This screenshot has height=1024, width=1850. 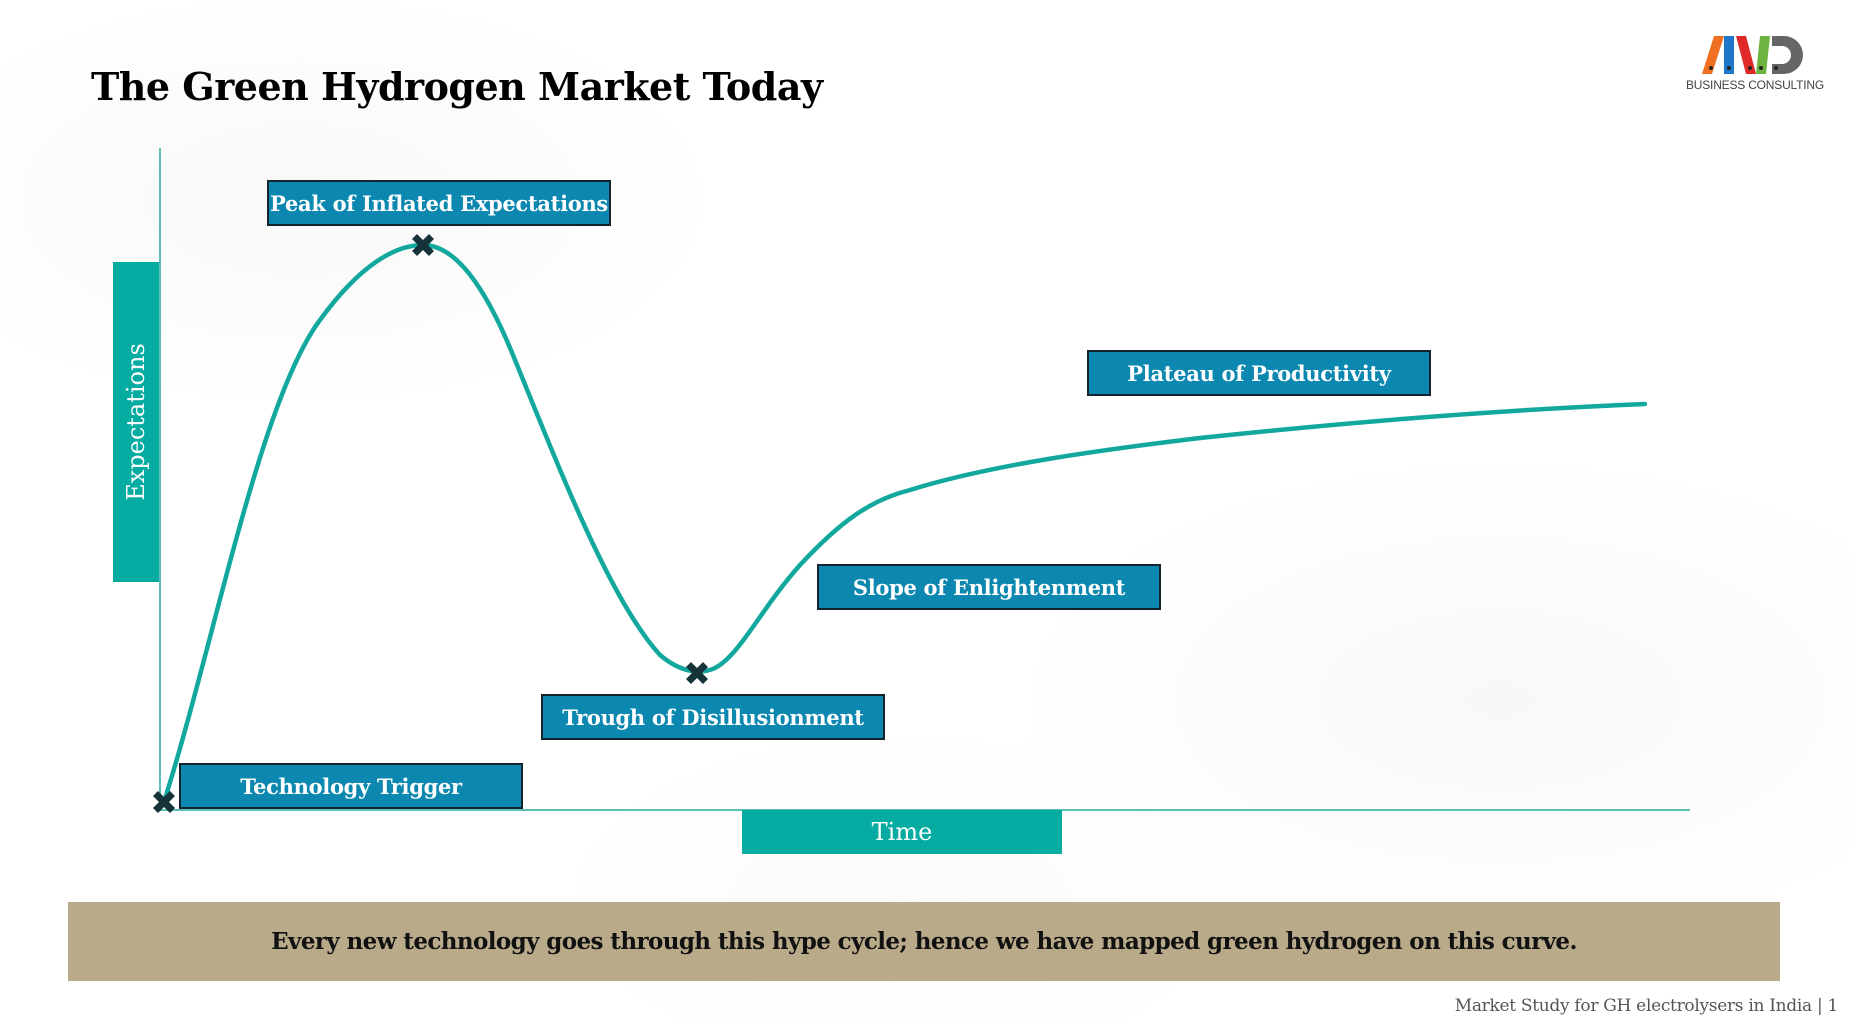 I want to click on y-axis-label-text: Expectations, so click(x=136, y=422).